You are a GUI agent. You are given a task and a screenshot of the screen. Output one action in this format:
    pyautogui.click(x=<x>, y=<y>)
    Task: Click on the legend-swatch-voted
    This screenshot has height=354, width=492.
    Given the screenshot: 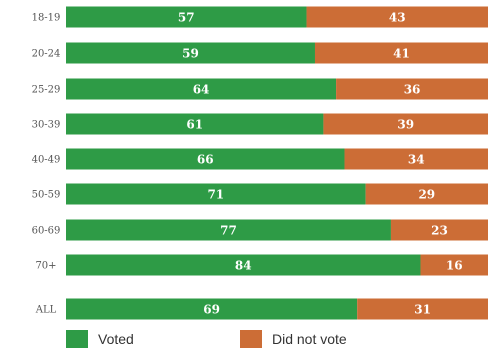 What is the action you would take?
    pyautogui.click(x=77, y=339)
    